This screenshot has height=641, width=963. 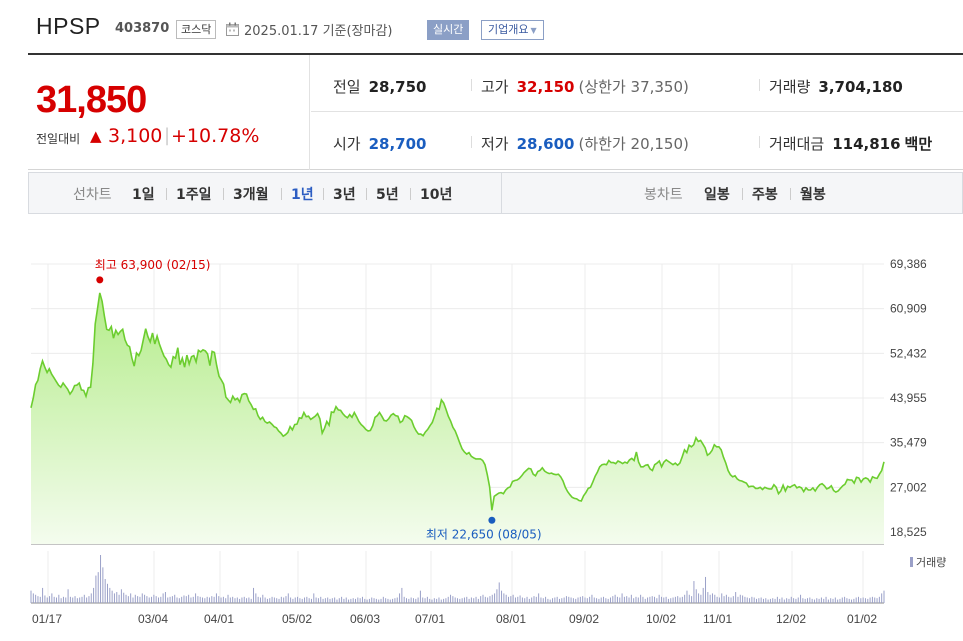 What do you see at coordinates (142, 28) in the screenshot?
I see `stock-code: 403870` at bounding box center [142, 28].